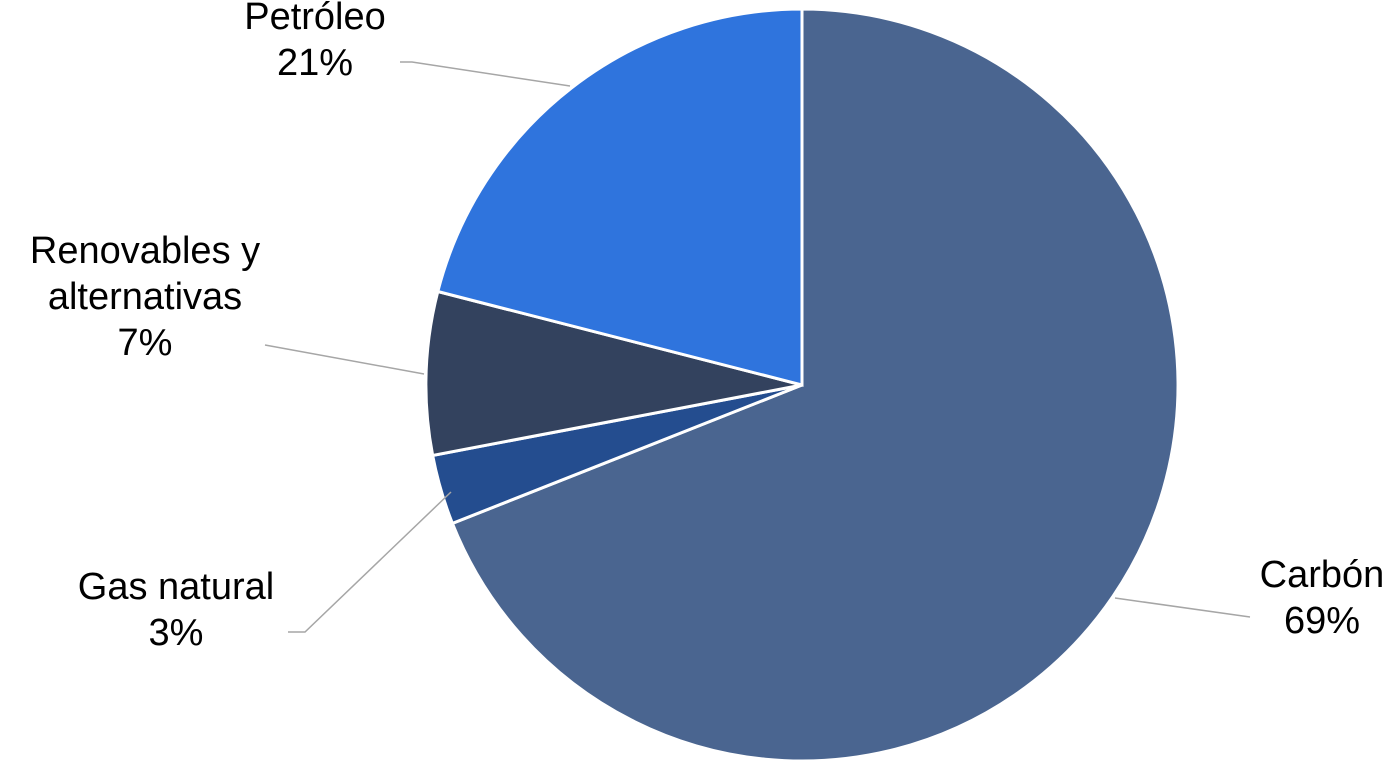  Describe the element at coordinates (145, 343) in the screenshot. I see `data-label-line: 7%` at that location.